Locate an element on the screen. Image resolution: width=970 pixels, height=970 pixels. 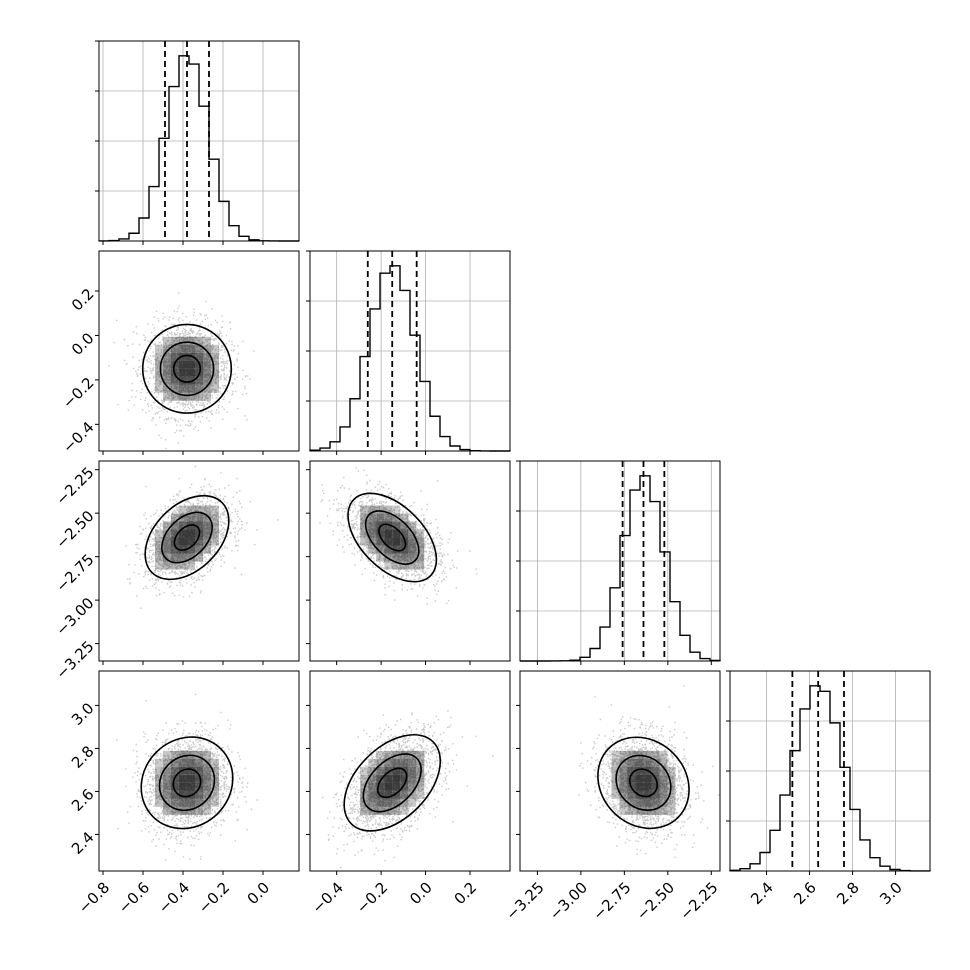
sample-points is located at coordinates (649, 771).